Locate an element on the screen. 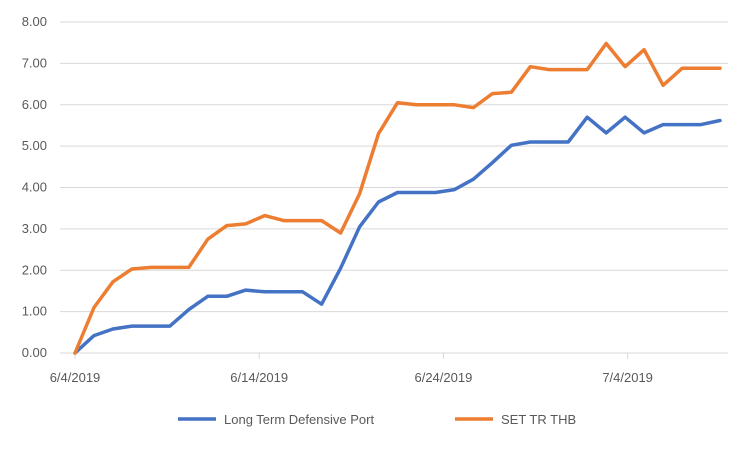  y-tick-label: 7.00 is located at coordinates (34, 62).